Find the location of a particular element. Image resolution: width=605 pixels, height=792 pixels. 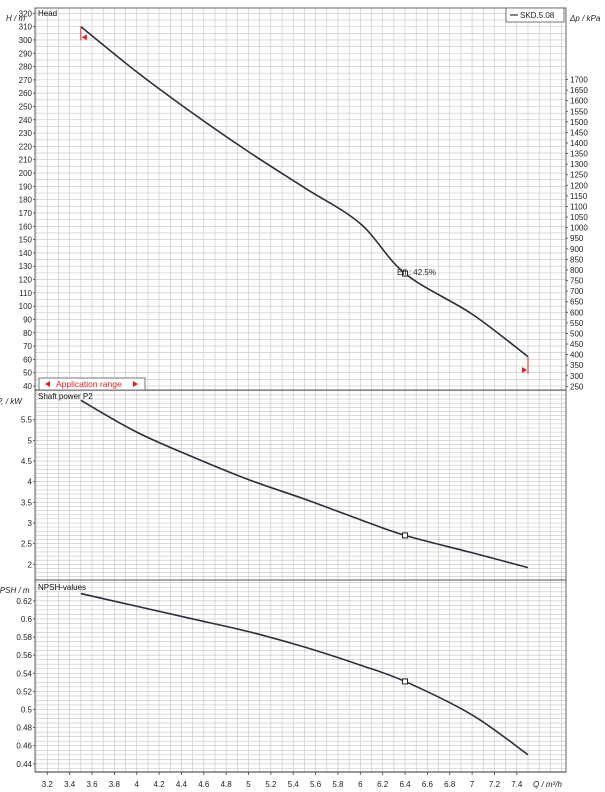

y-tick-label: 5.5 is located at coordinates (27, 420).